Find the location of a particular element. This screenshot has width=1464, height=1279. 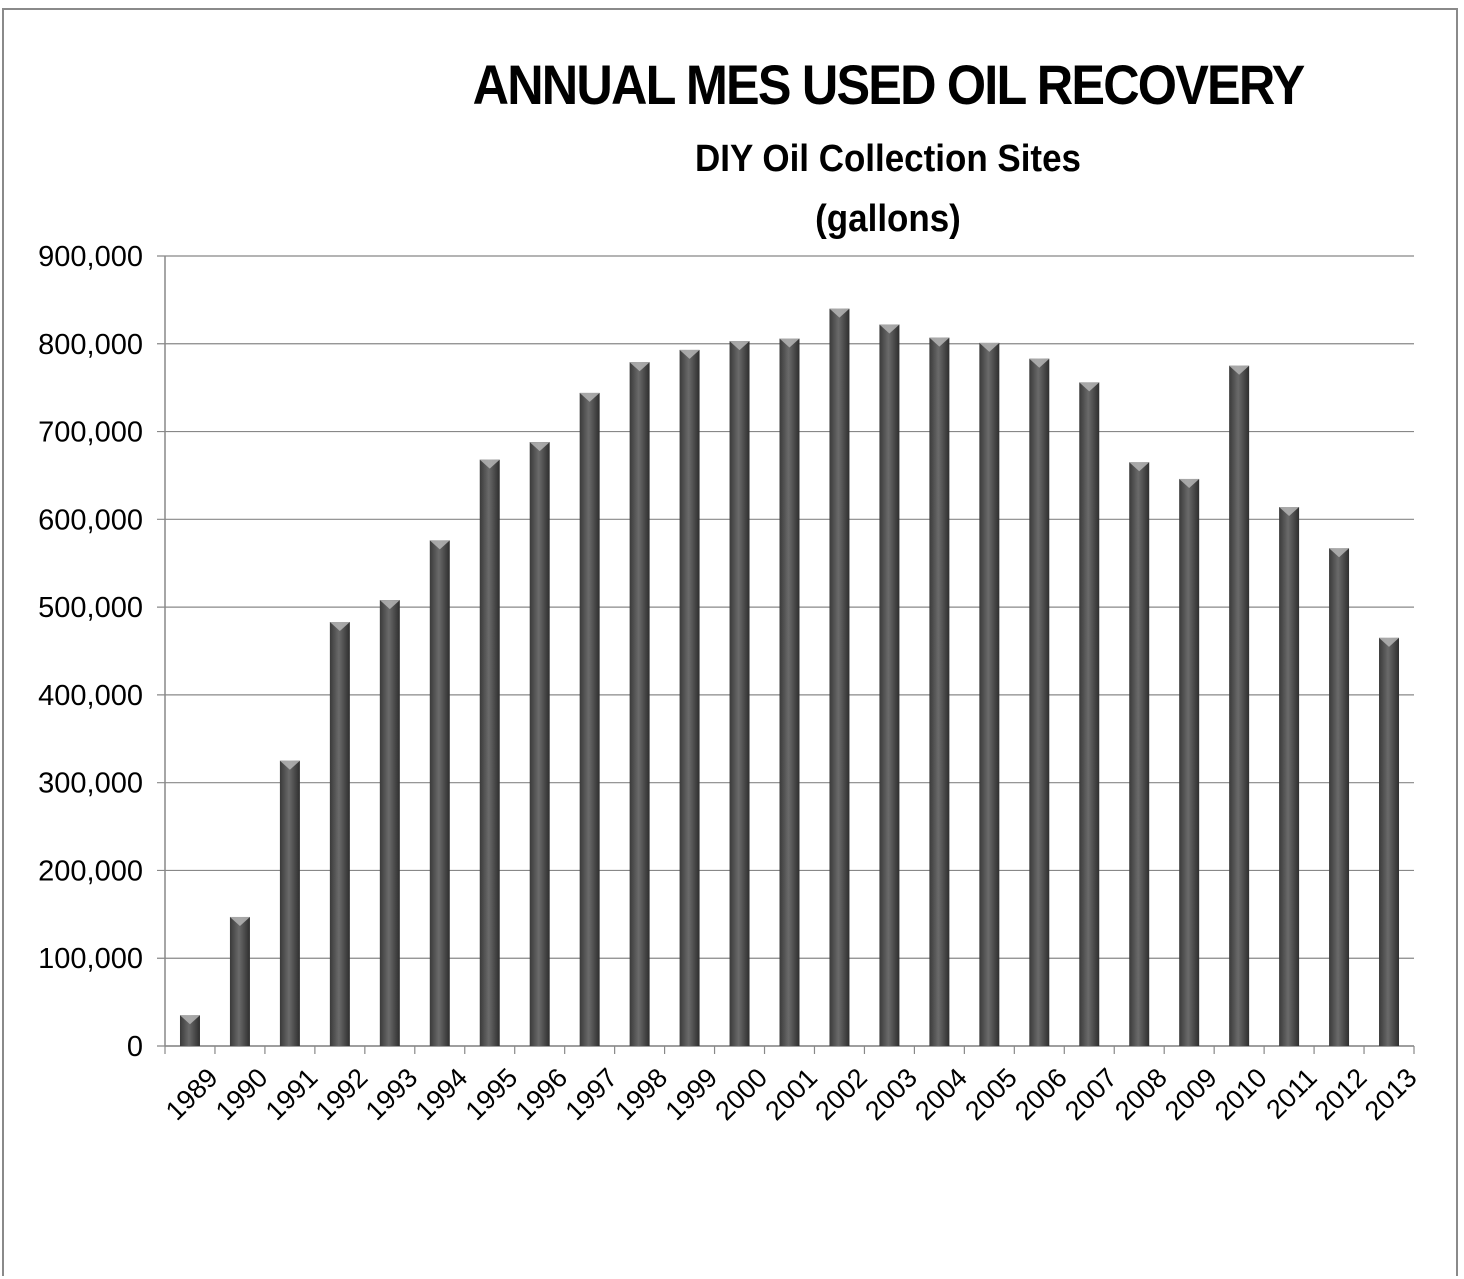

x-tick-label: 1998 is located at coordinates (642, 1094).